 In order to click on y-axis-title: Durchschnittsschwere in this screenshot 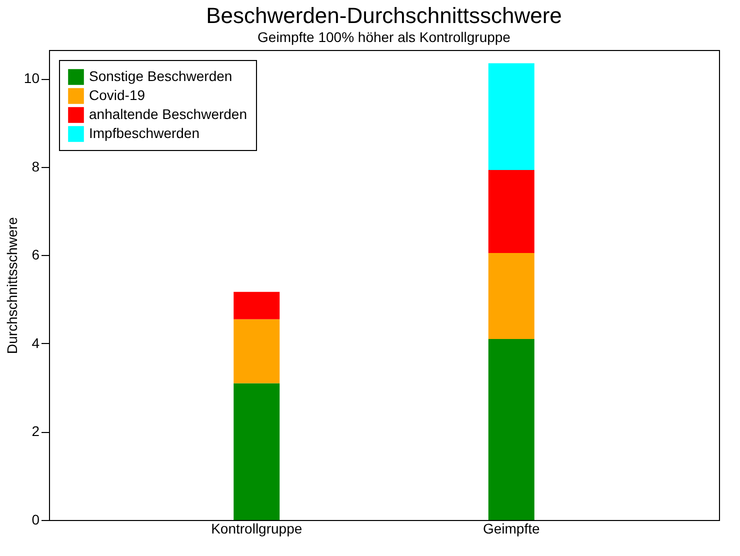, I will do `click(12, 285)`.